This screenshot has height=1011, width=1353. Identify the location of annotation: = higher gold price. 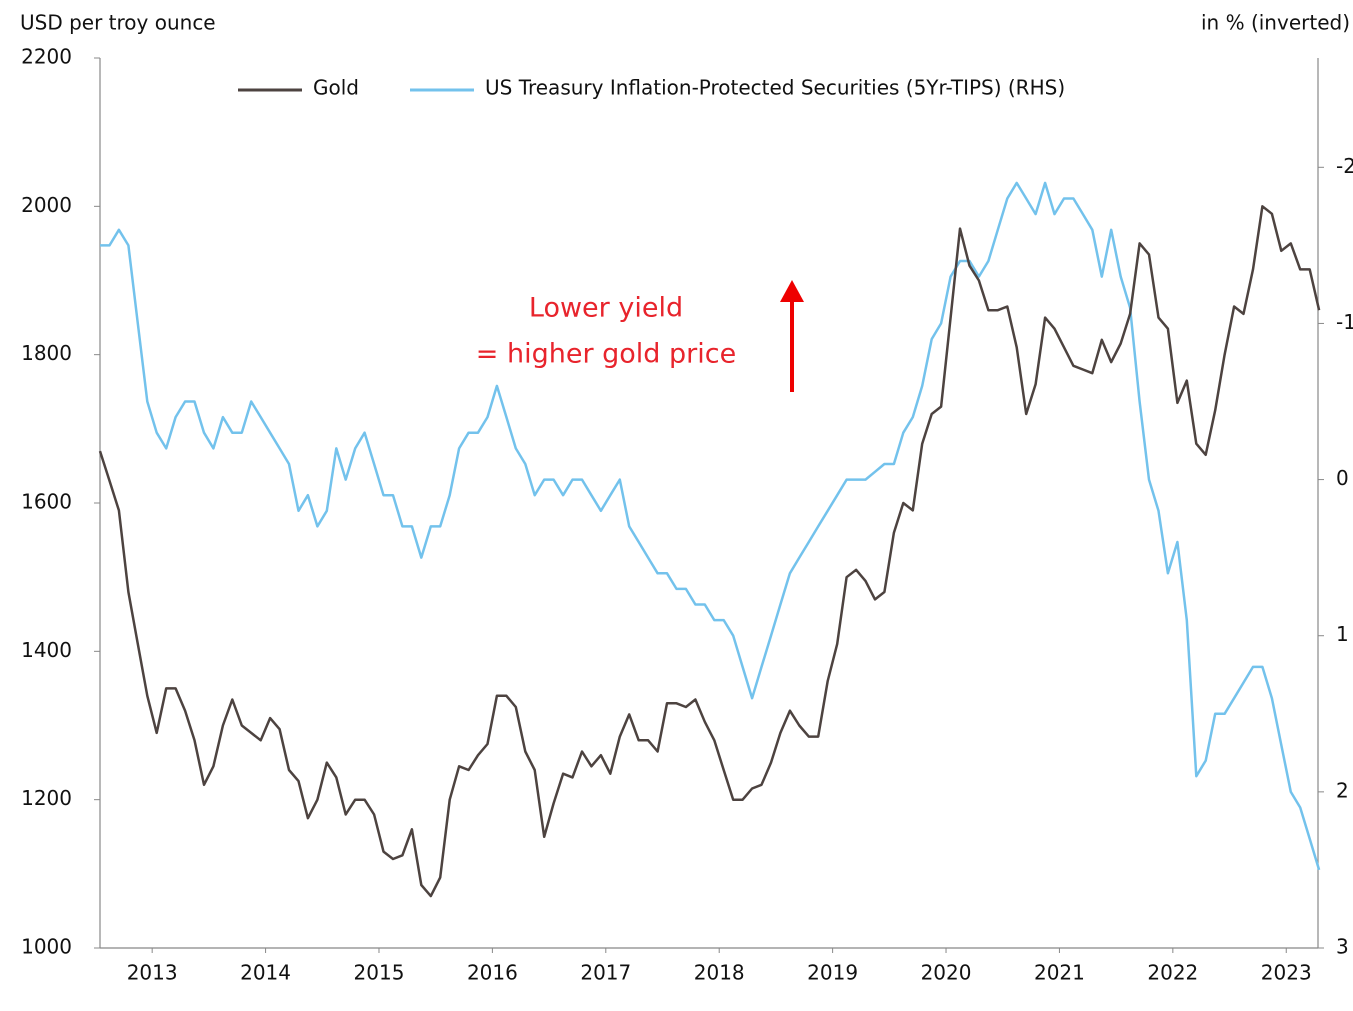
(606, 354).